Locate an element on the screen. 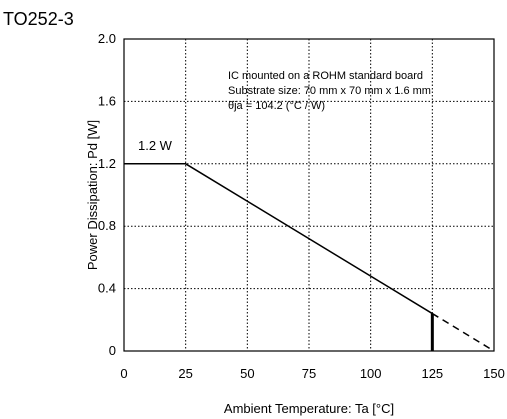  y-axis-label: Power Dissipation: Pd [W] is located at coordinates (92, 195).